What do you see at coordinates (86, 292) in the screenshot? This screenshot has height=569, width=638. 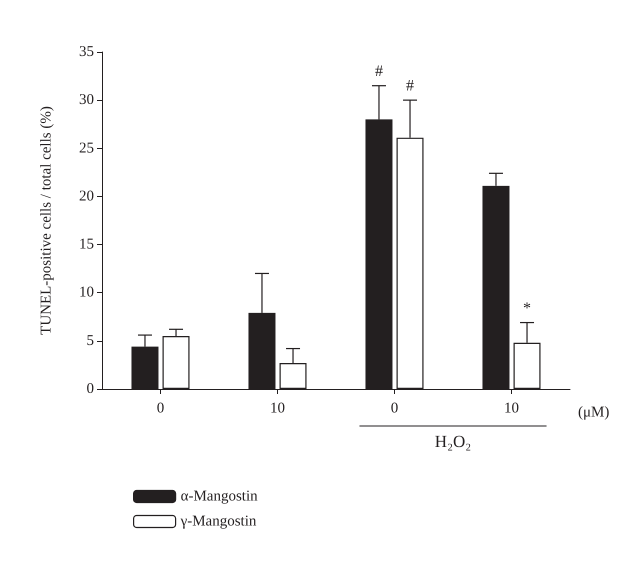 I see `y-tick-label: 10` at bounding box center [86, 292].